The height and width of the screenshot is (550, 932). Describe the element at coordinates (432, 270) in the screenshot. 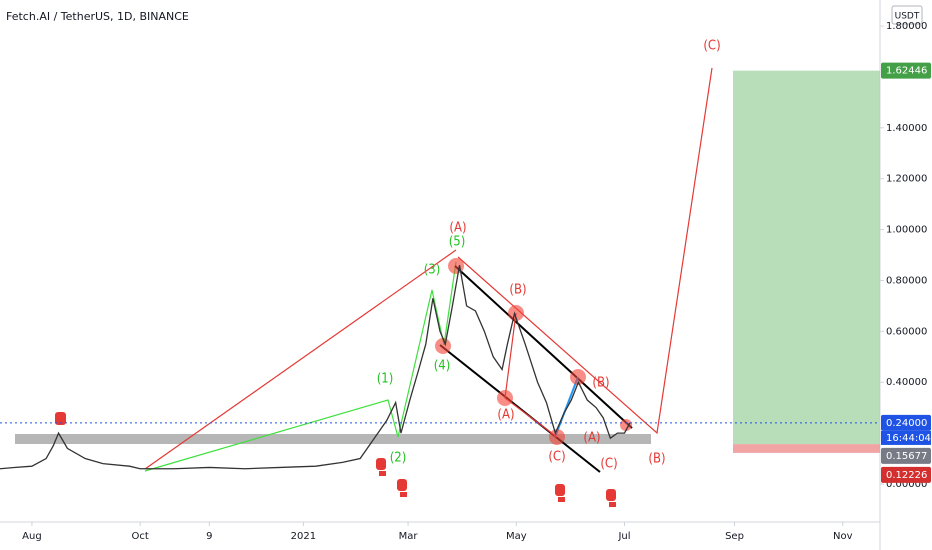

I see `wave-label: (3)` at that location.